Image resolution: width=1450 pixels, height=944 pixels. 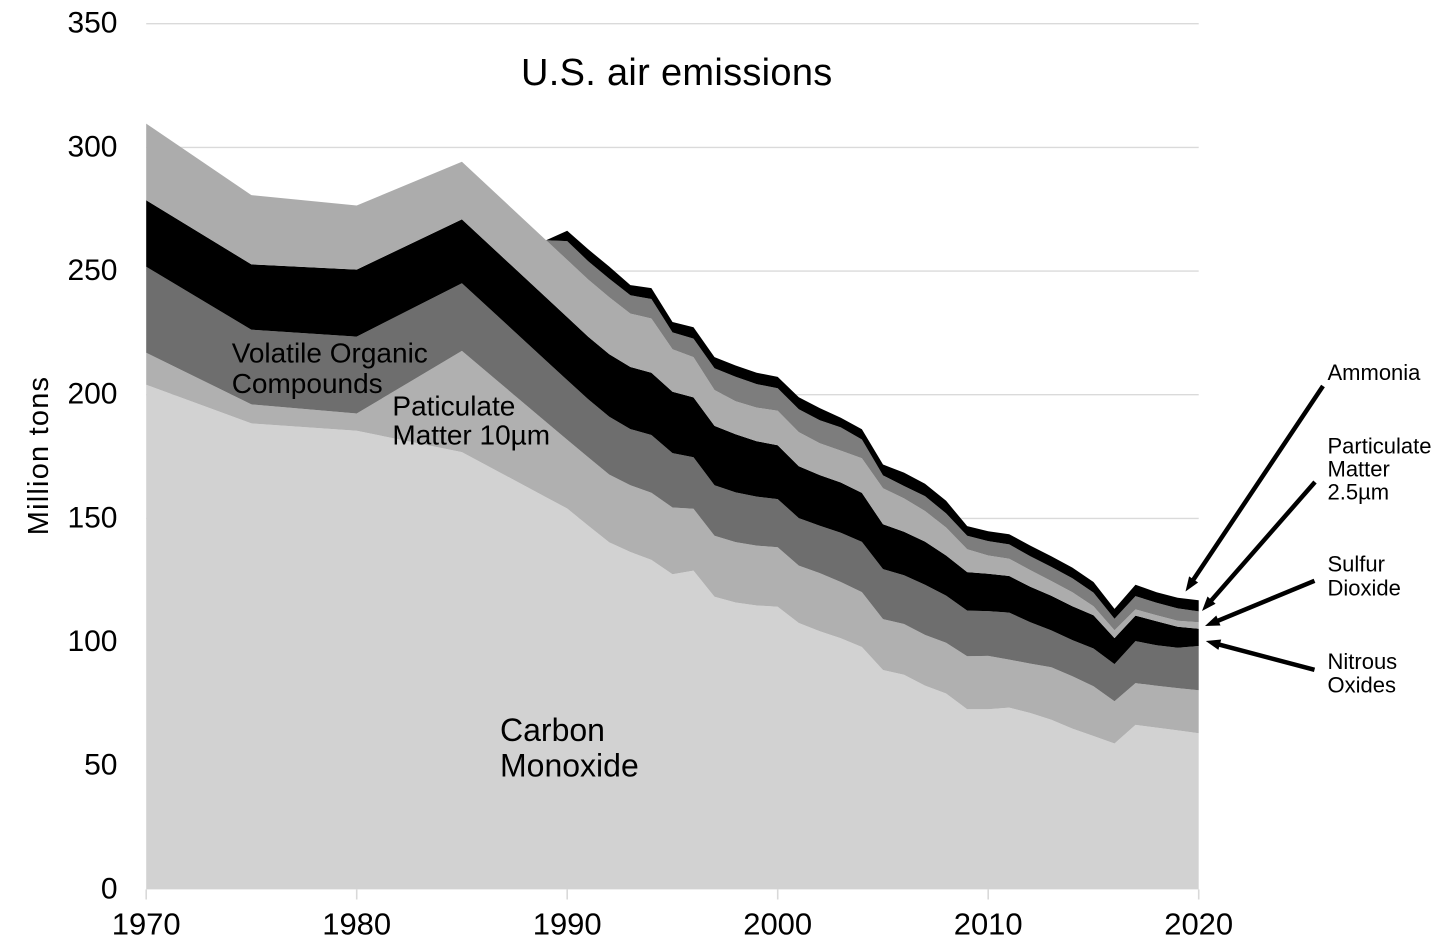 What do you see at coordinates (1364, 587) in the screenshot?
I see `svg-text: Dioxide` at bounding box center [1364, 587].